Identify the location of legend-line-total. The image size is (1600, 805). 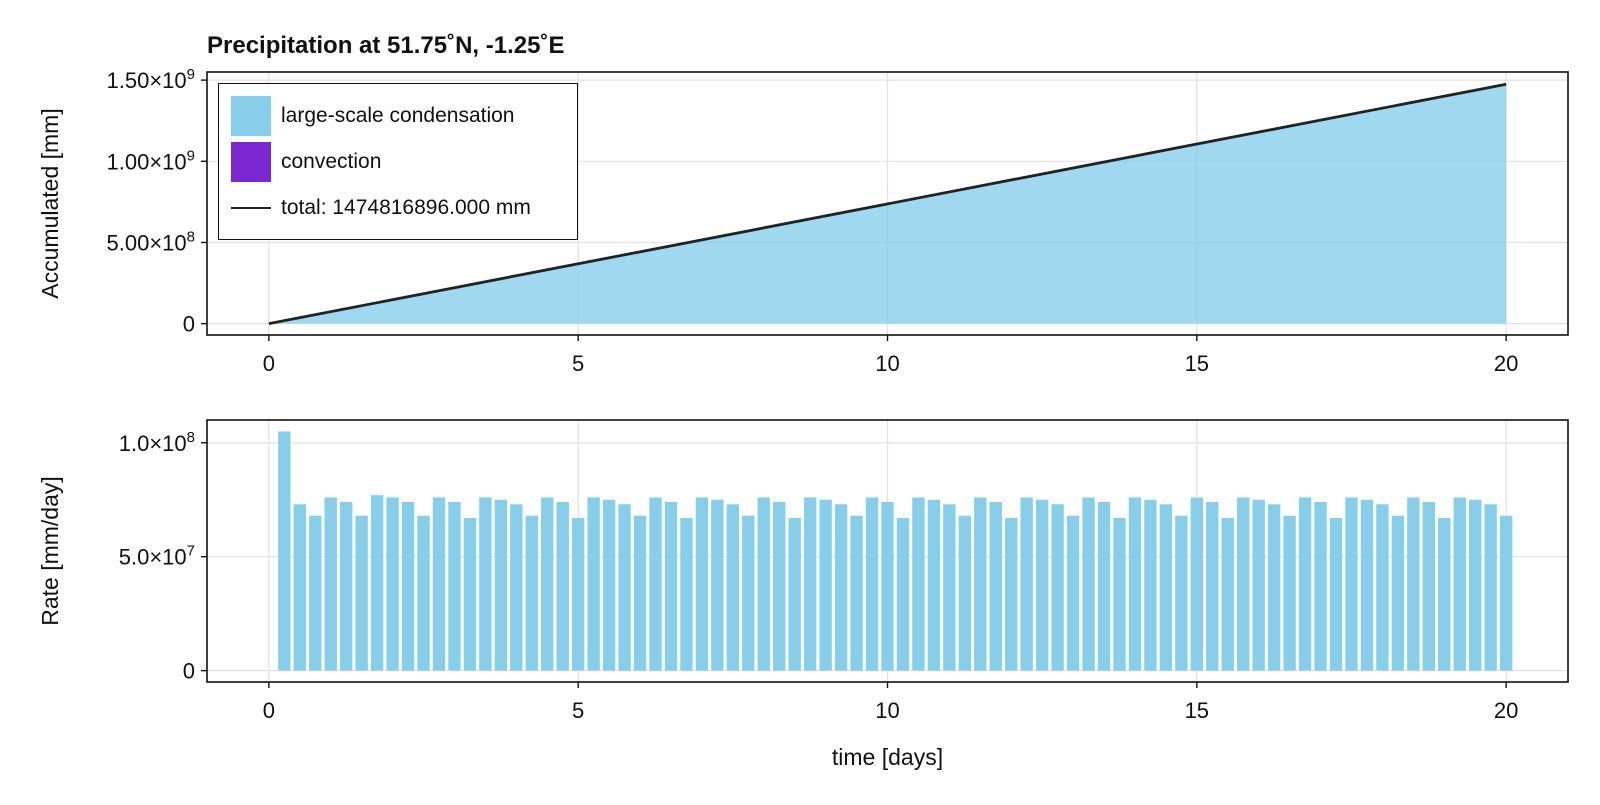
(251, 208).